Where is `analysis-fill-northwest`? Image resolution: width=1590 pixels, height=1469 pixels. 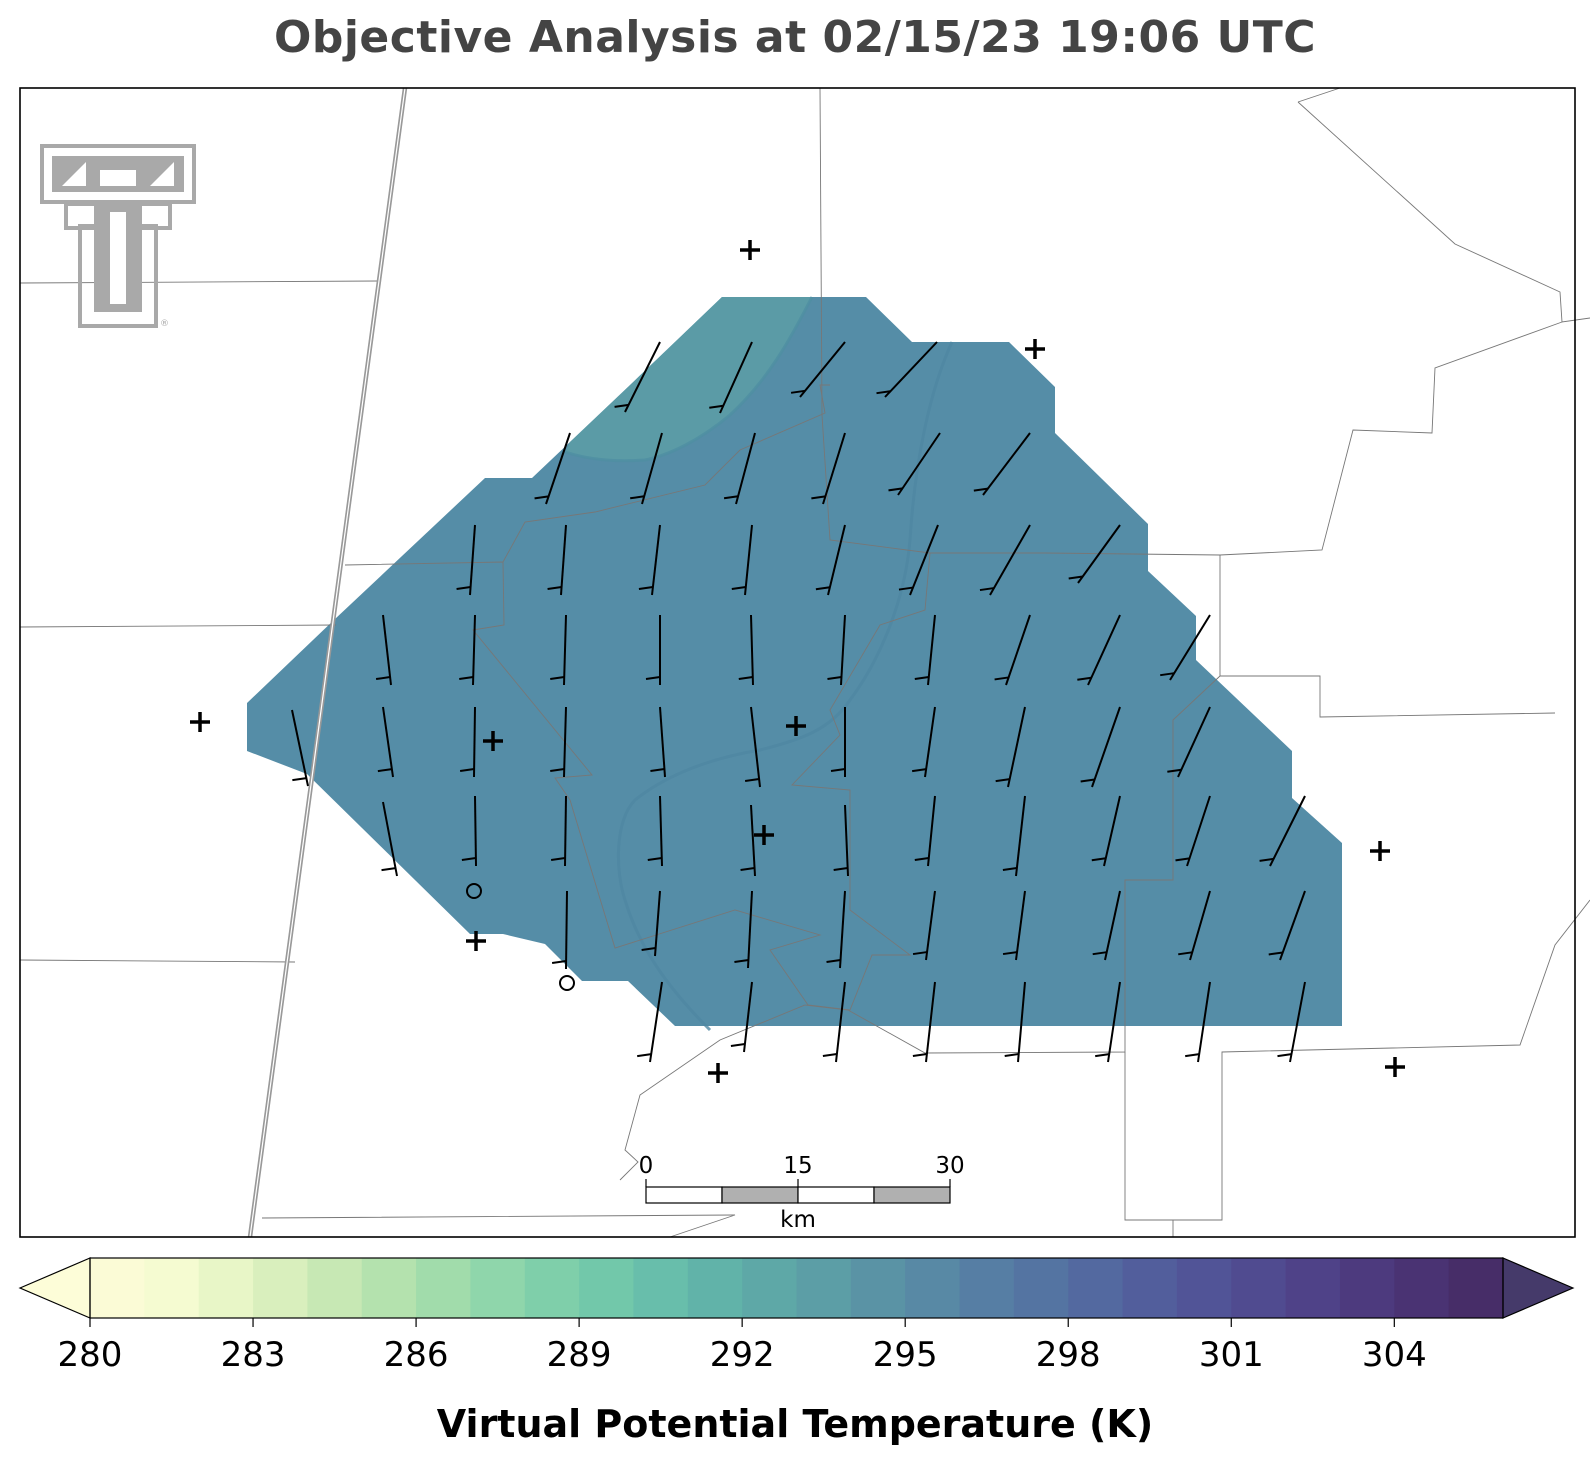
analysis-fill-northwest is located at coordinates (688, 379).